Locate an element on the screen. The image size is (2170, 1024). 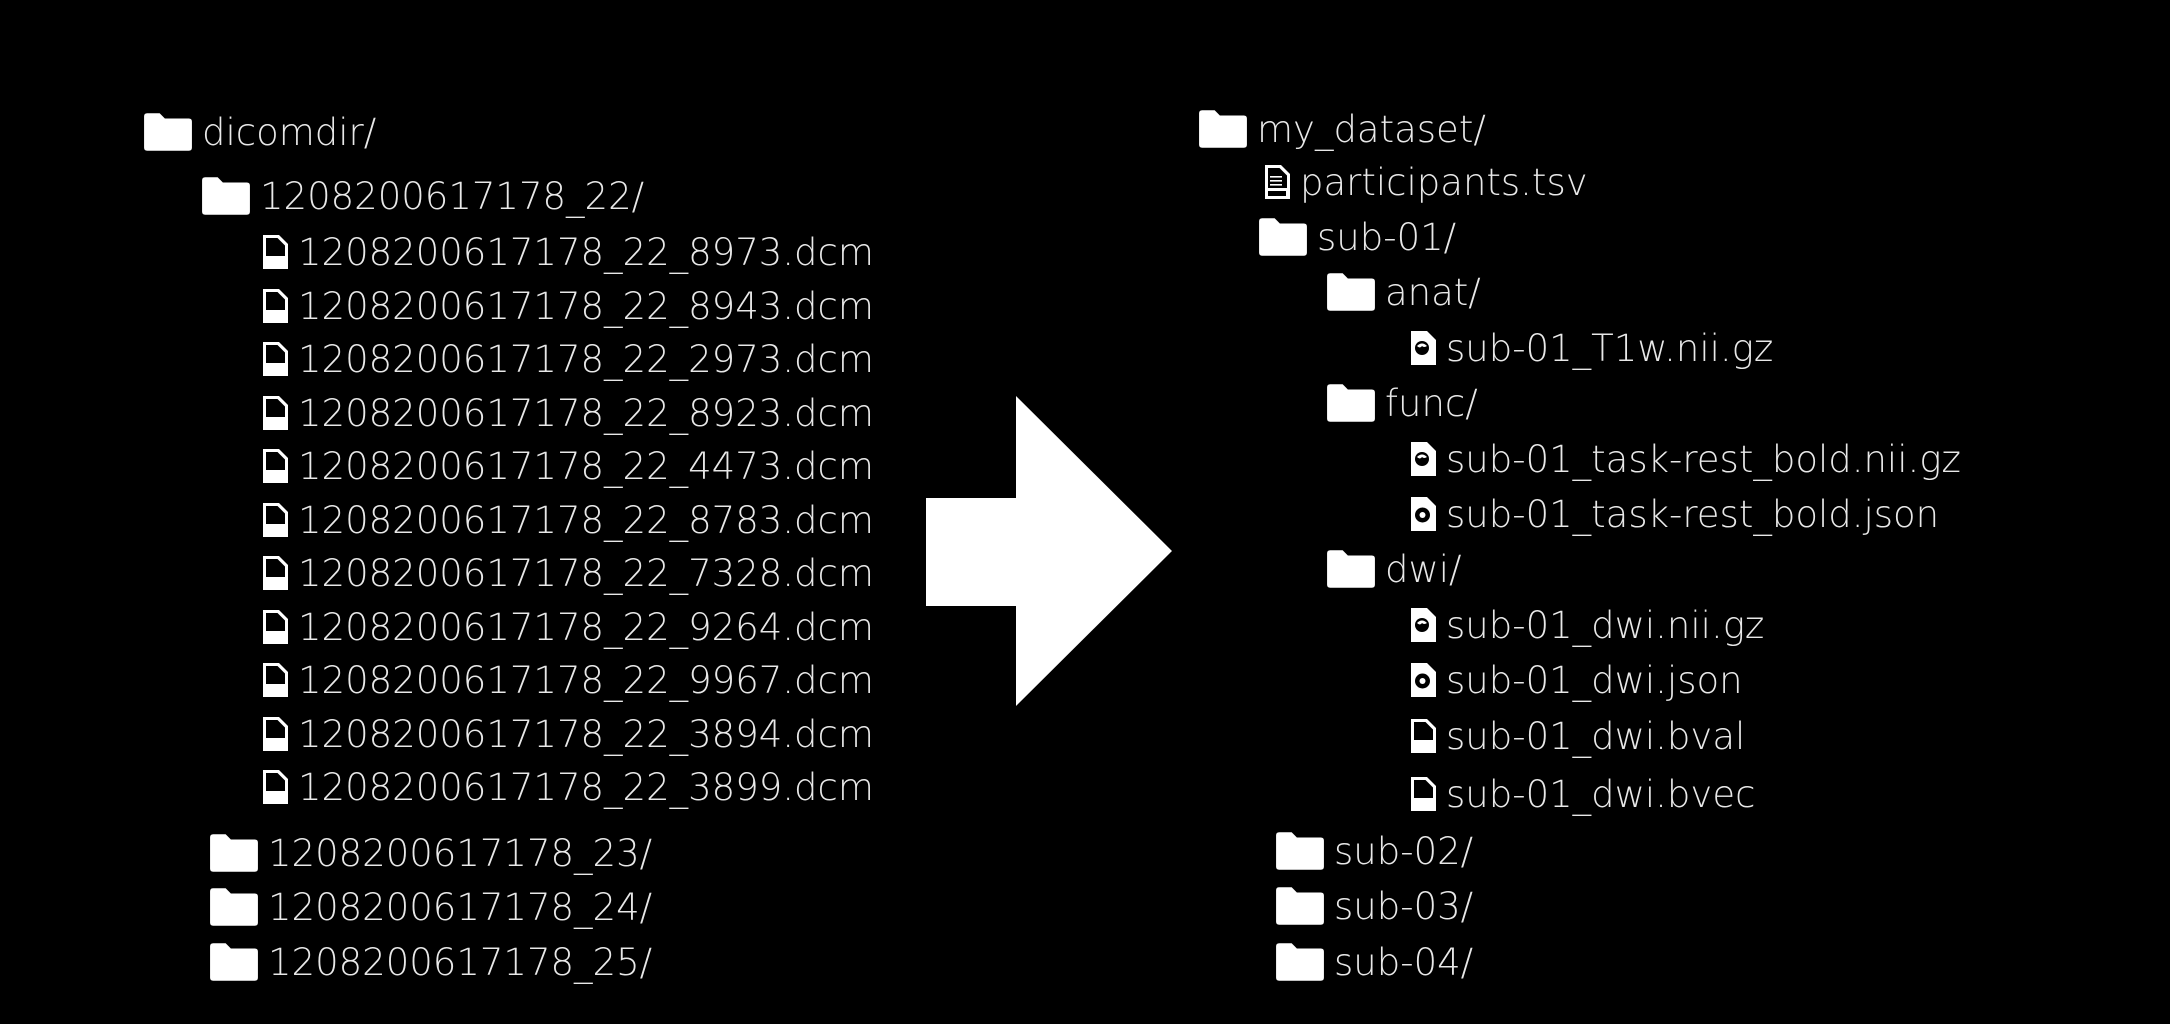
file-label: 1208200617178_22_9967.dcm is located at coordinates (586, 680).